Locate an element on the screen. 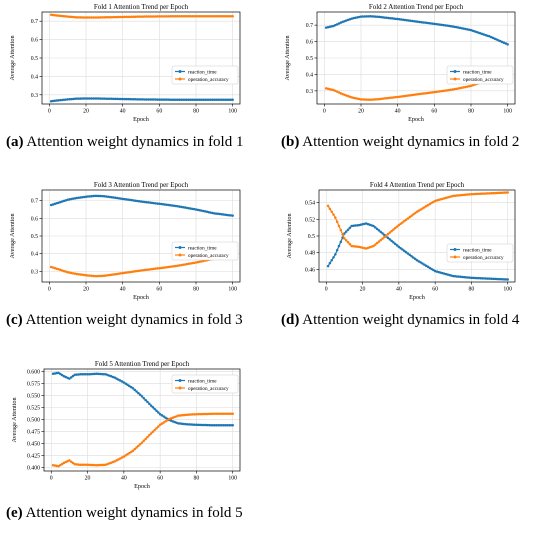 Image resolution: width=550 pixels, height=540 pixels. chart-title: Fold 3 Attention Trend per Epoch is located at coordinates (141, 185).